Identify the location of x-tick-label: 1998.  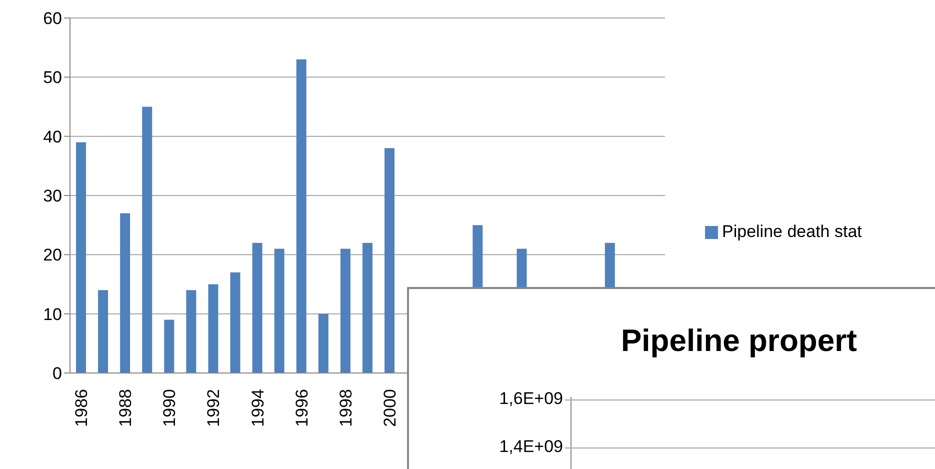
(346, 408).